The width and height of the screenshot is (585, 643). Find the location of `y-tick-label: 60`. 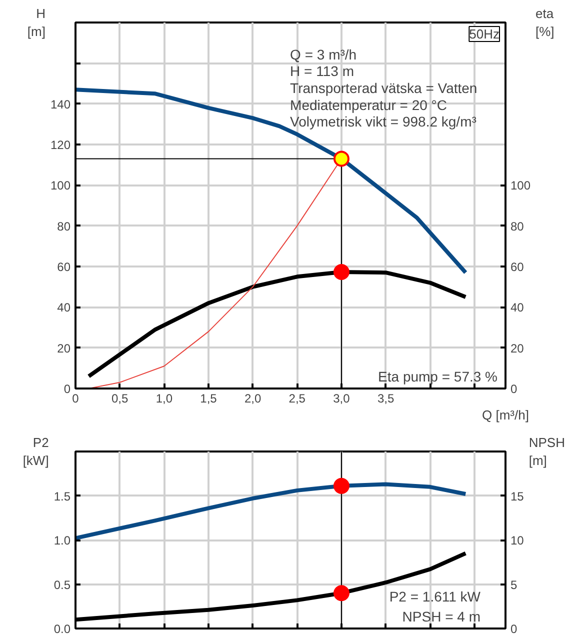

y-tick-label: 60 is located at coordinates (64, 267).